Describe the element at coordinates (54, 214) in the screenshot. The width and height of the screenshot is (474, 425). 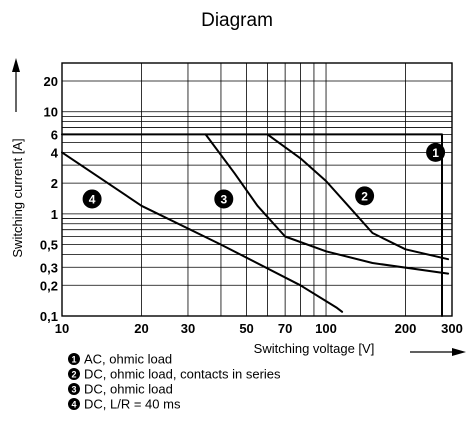
I see `y-tick-label: 1` at that location.